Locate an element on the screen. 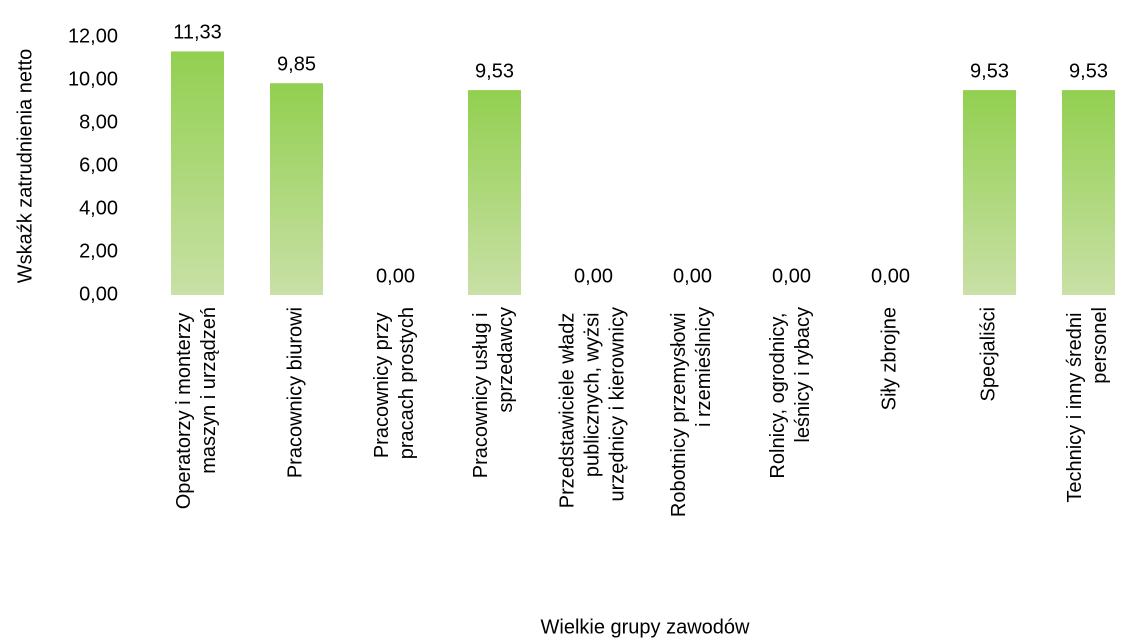 This screenshot has width=1142, height=642. x-tick-label-line: Rolnicy, ogrodnicy, is located at coordinates (778, 393).